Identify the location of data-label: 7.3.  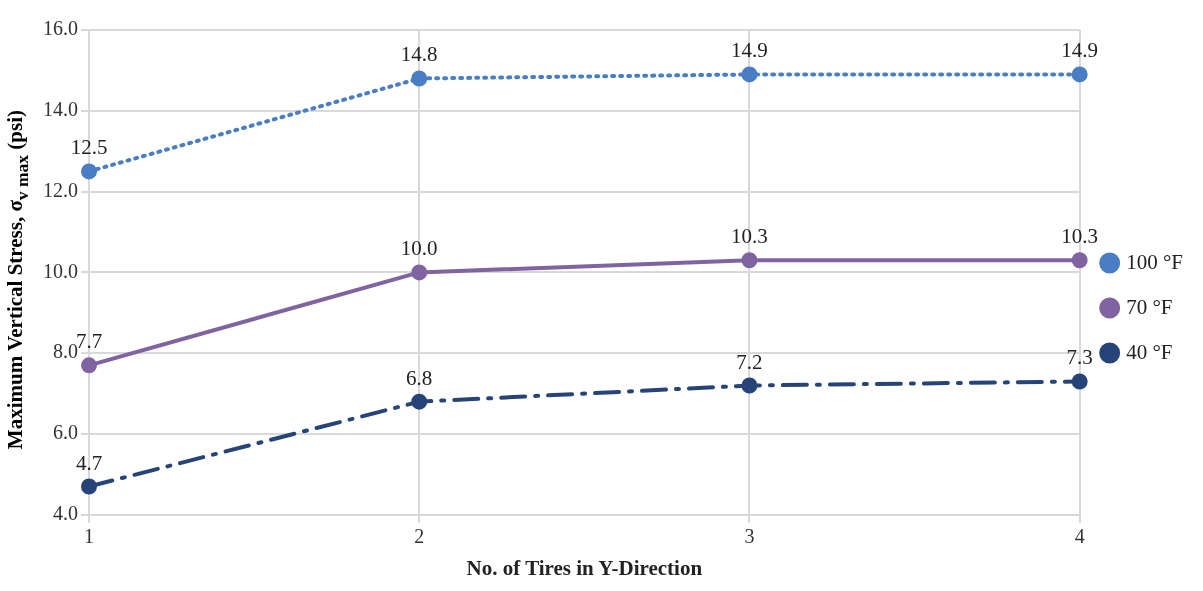
(1079, 357).